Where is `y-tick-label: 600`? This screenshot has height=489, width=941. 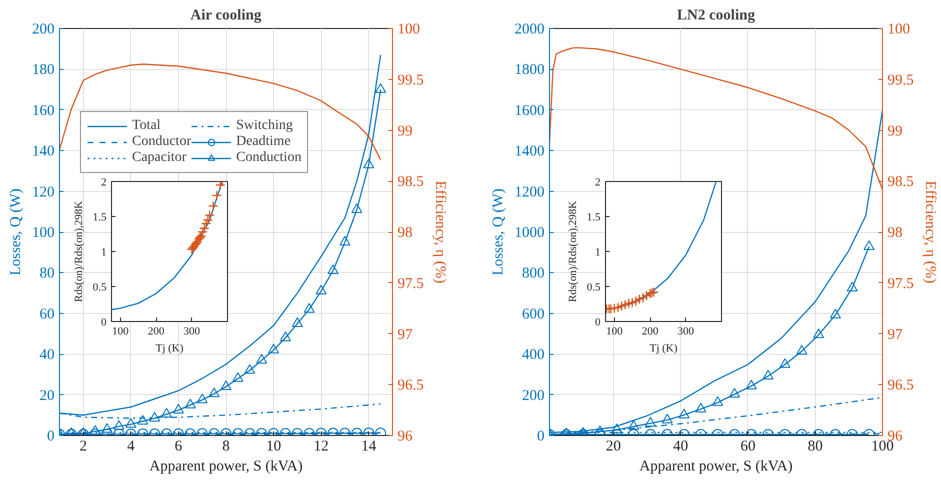 y-tick-label: 600 is located at coordinates (533, 314).